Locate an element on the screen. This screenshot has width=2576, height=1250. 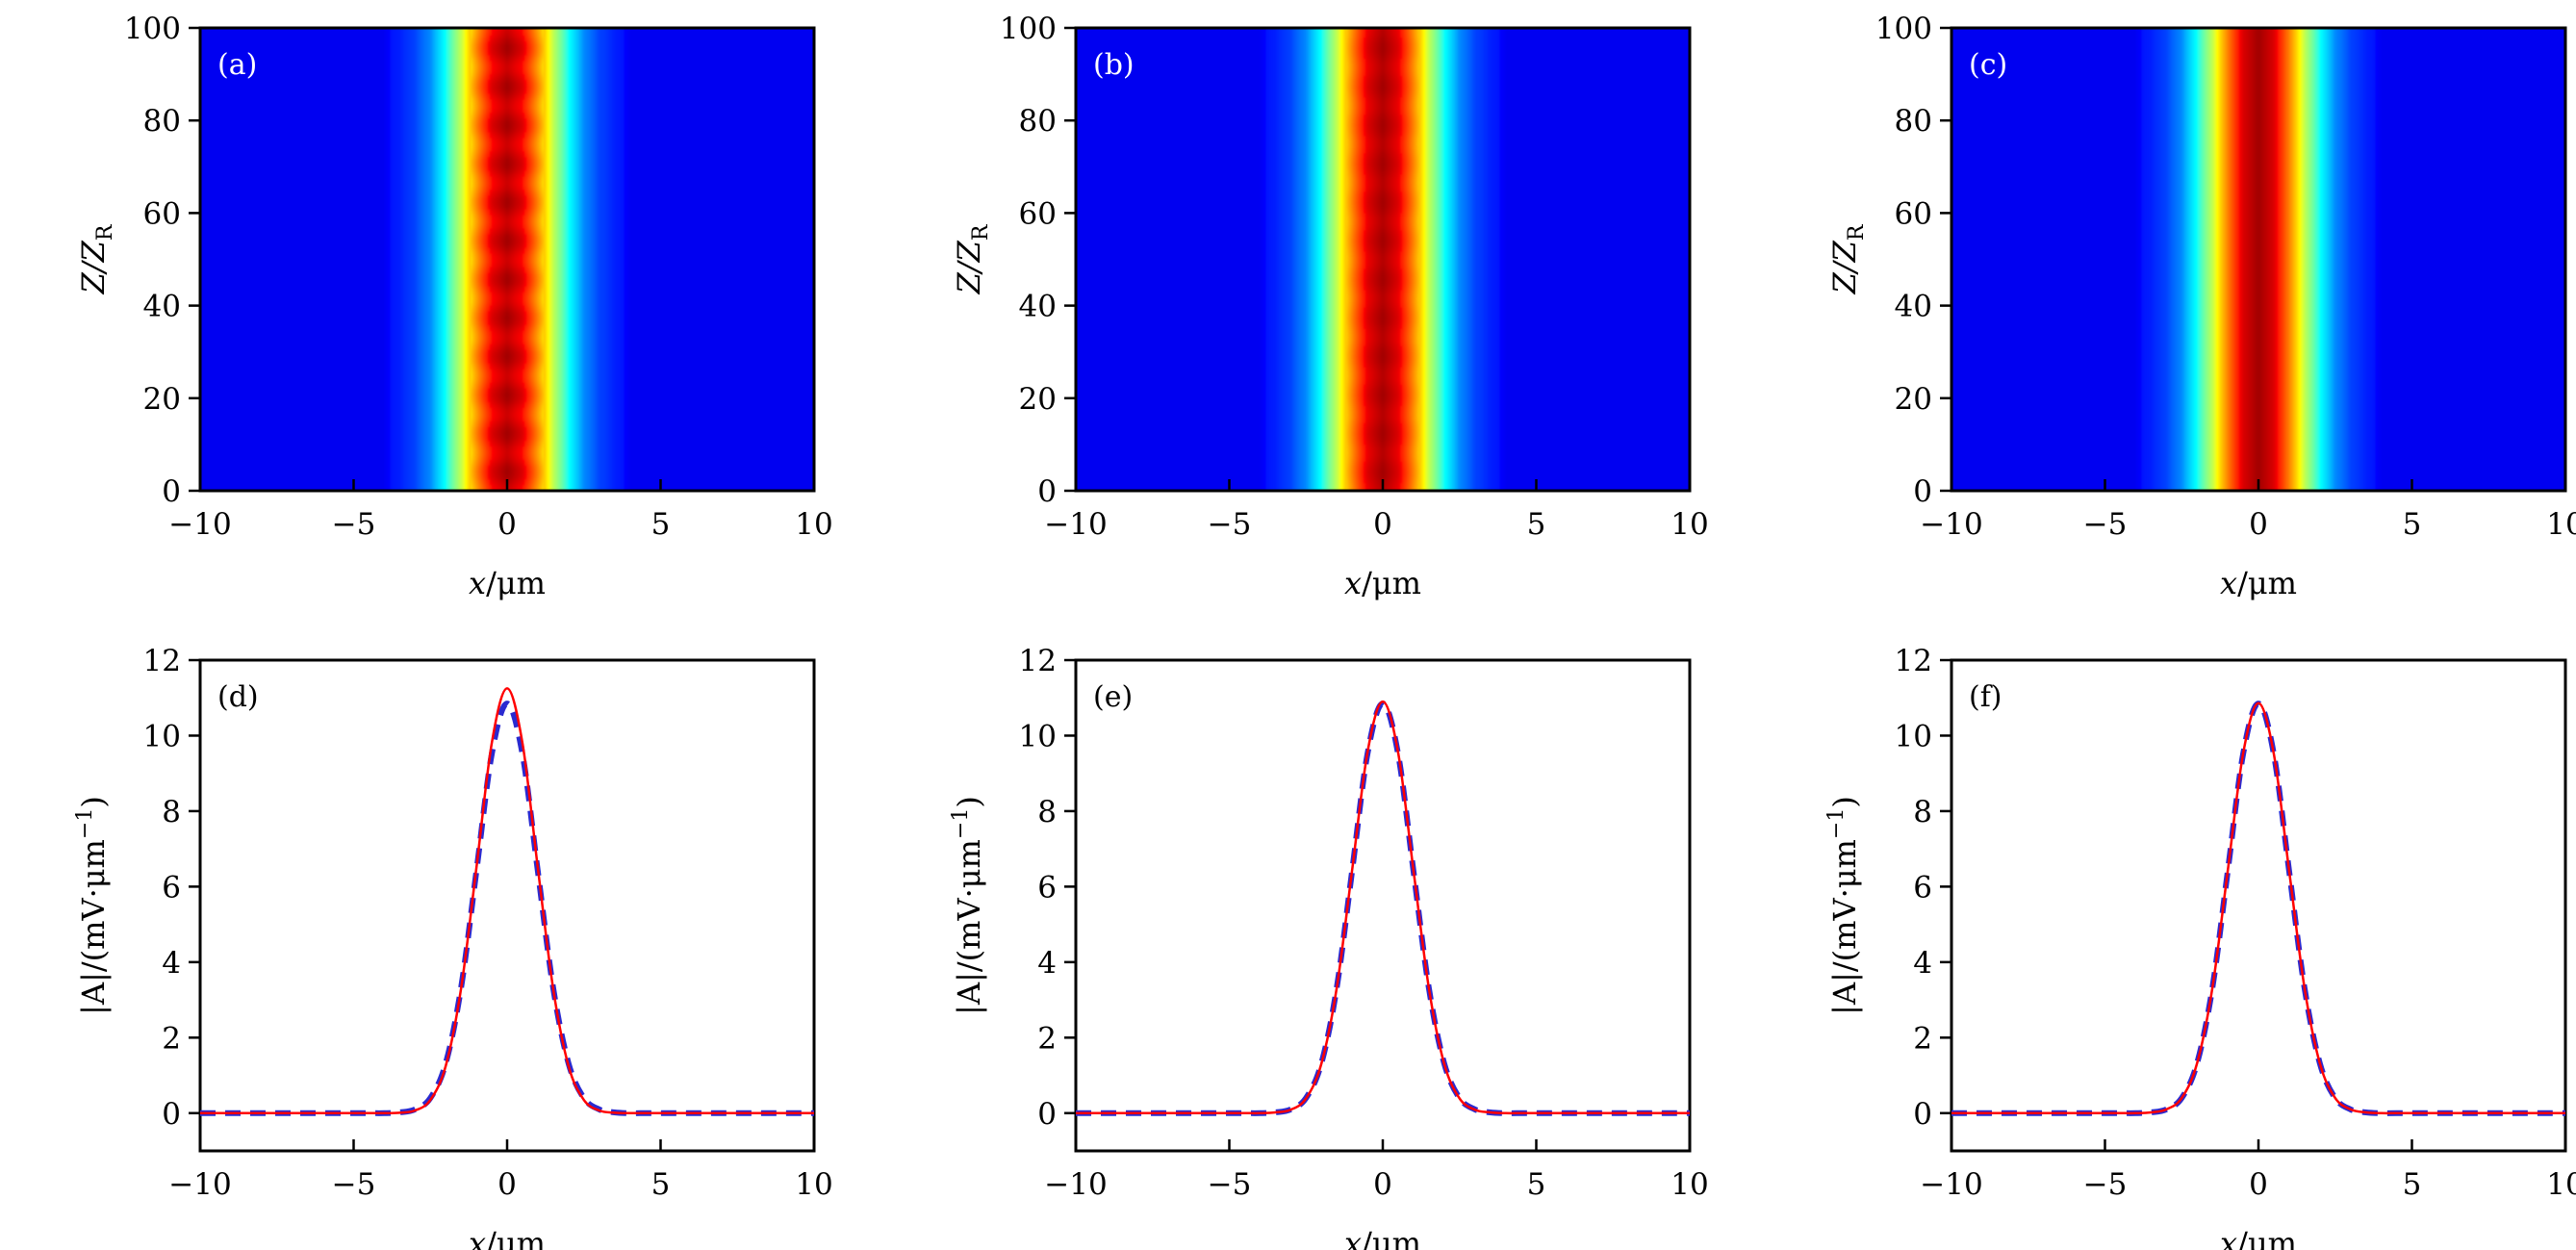
panel-e: −10 −5 0 5 10 0 2 4 6 8 10 12 x/μm |A|/(mV·μm−1) (e) is located at coordinates (1329, 947).